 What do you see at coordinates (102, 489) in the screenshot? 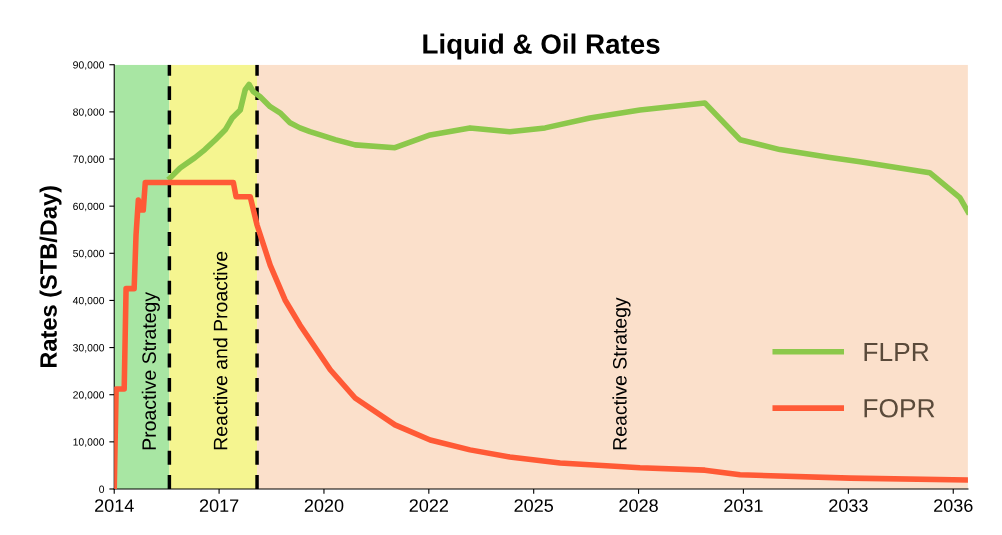
I see `y-tick-label: 0` at bounding box center [102, 489].